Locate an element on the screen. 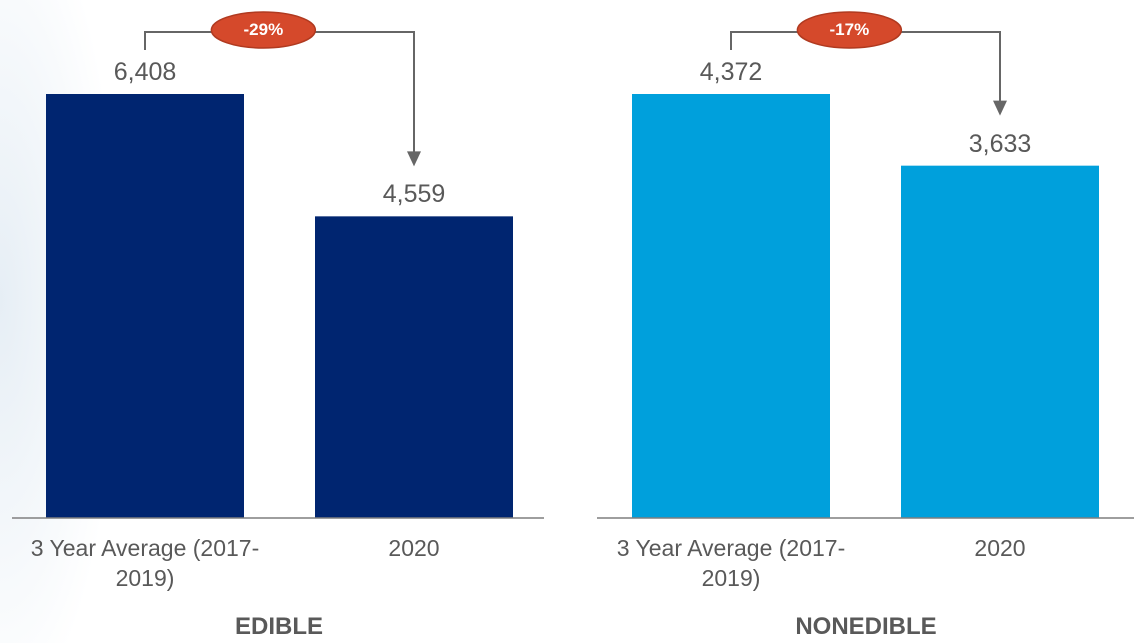 This screenshot has width=1134, height=643. value-label: 4,559 is located at coordinates (414, 194).